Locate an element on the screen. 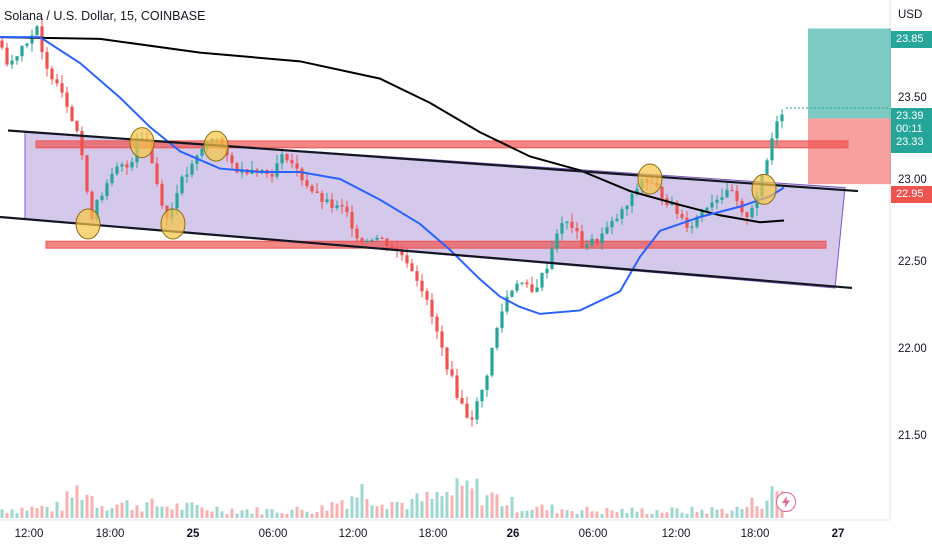 The image size is (932, 550). symbol-title: Solana / U.S. Dollar, 15, COINBASE is located at coordinates (105, 16).